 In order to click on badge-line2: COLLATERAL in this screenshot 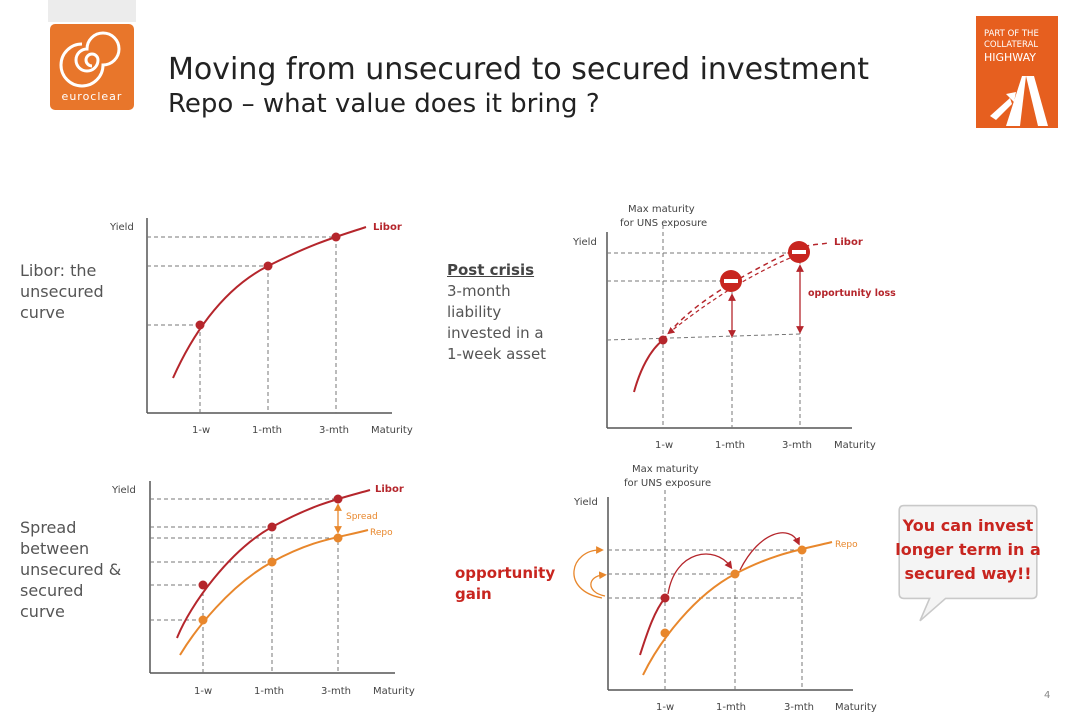, I will do `click(1011, 45)`.